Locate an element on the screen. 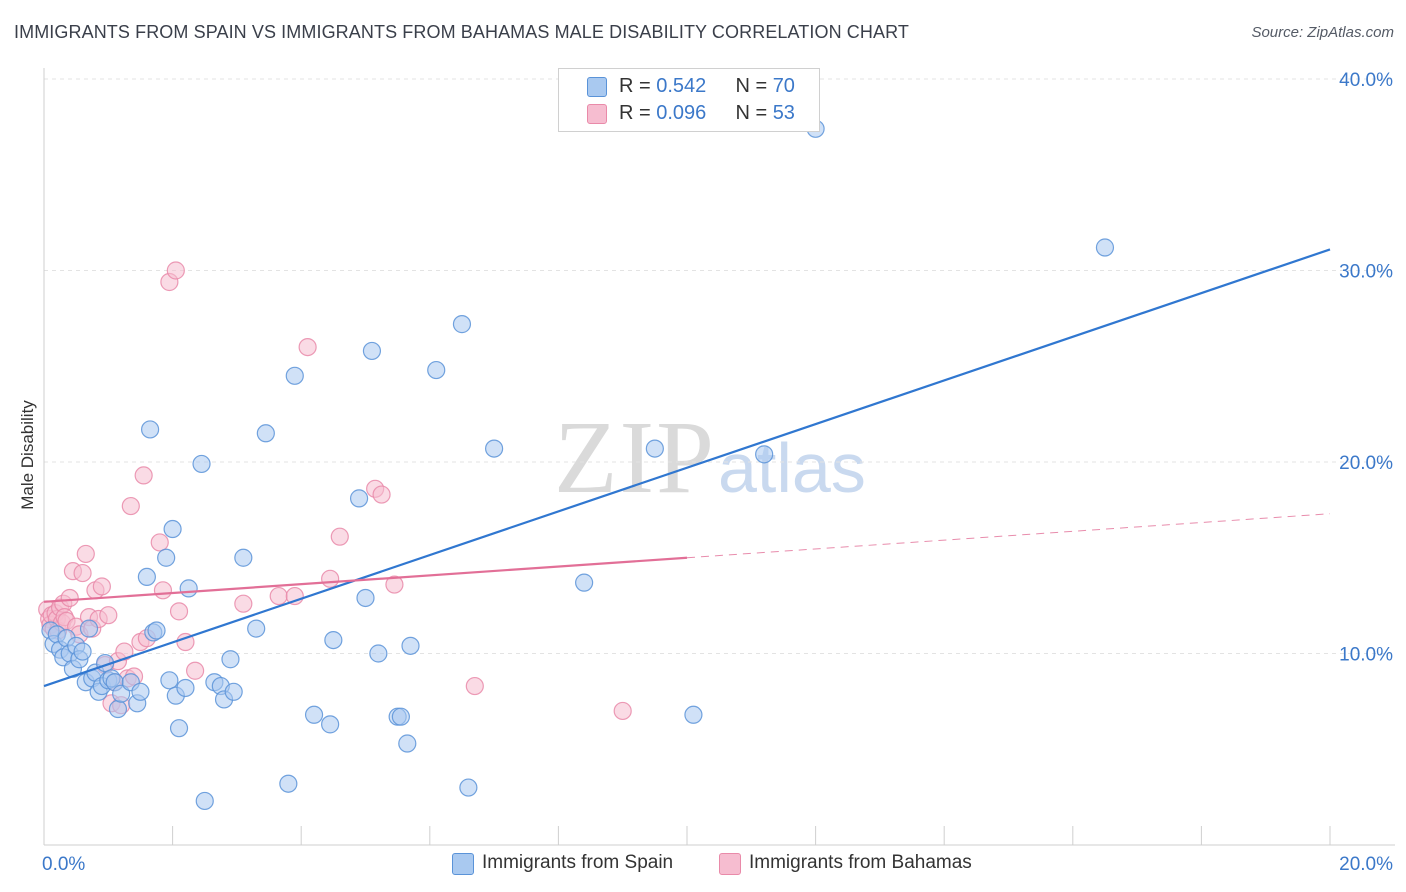  watermark-zip: ZIP is located at coordinates (635, 457).